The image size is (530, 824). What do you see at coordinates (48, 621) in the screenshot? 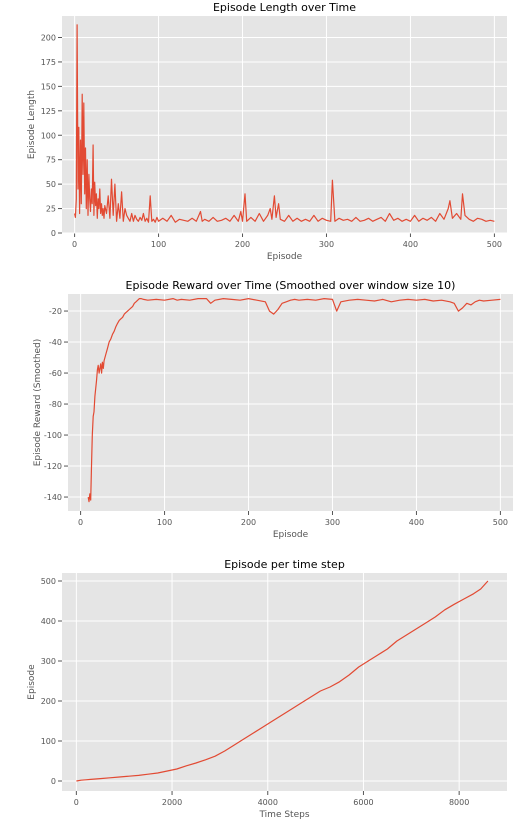
I see `y-tick-label: 400` at bounding box center [48, 621].